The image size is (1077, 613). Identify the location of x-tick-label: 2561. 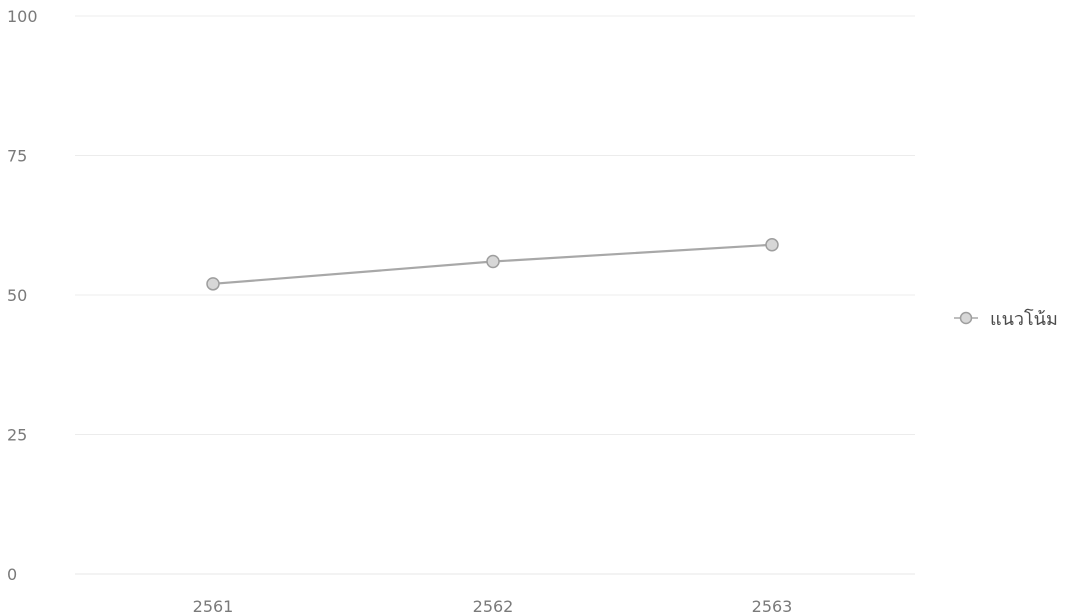
(213, 605).